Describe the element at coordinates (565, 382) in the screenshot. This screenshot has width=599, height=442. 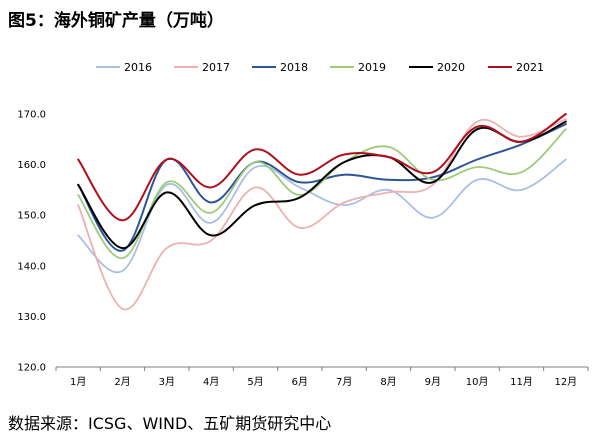
I see `x-tick-label: 12月` at that location.